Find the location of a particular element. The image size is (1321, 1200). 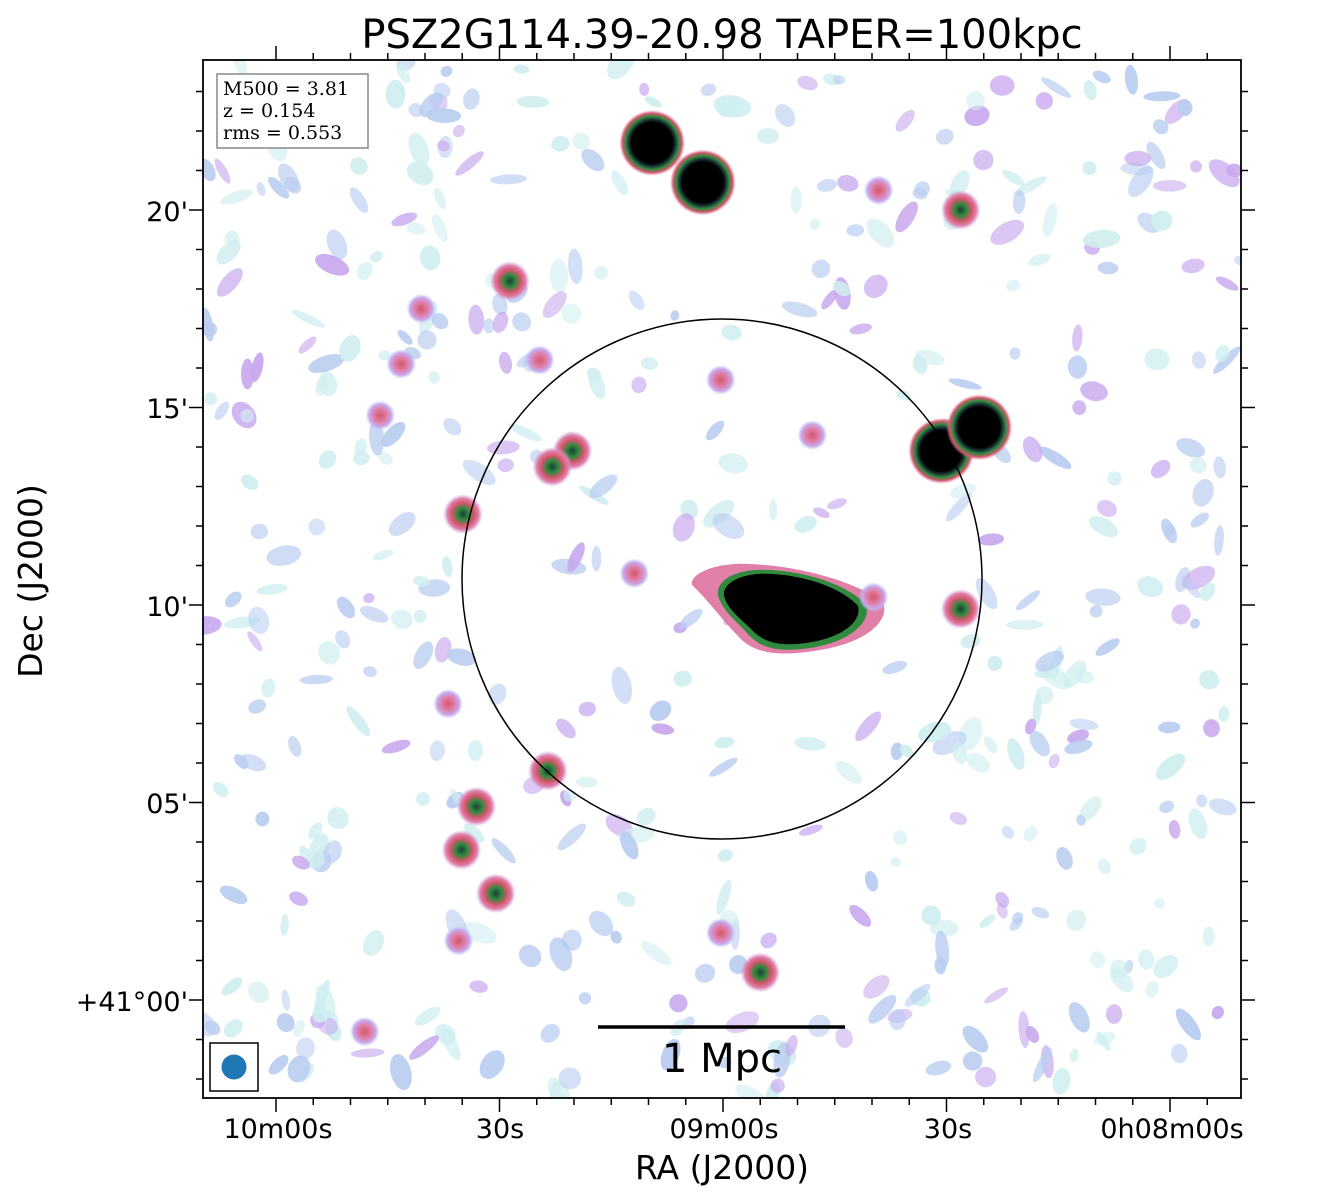

x-tick-label: 09m00s is located at coordinates (723, 1129).